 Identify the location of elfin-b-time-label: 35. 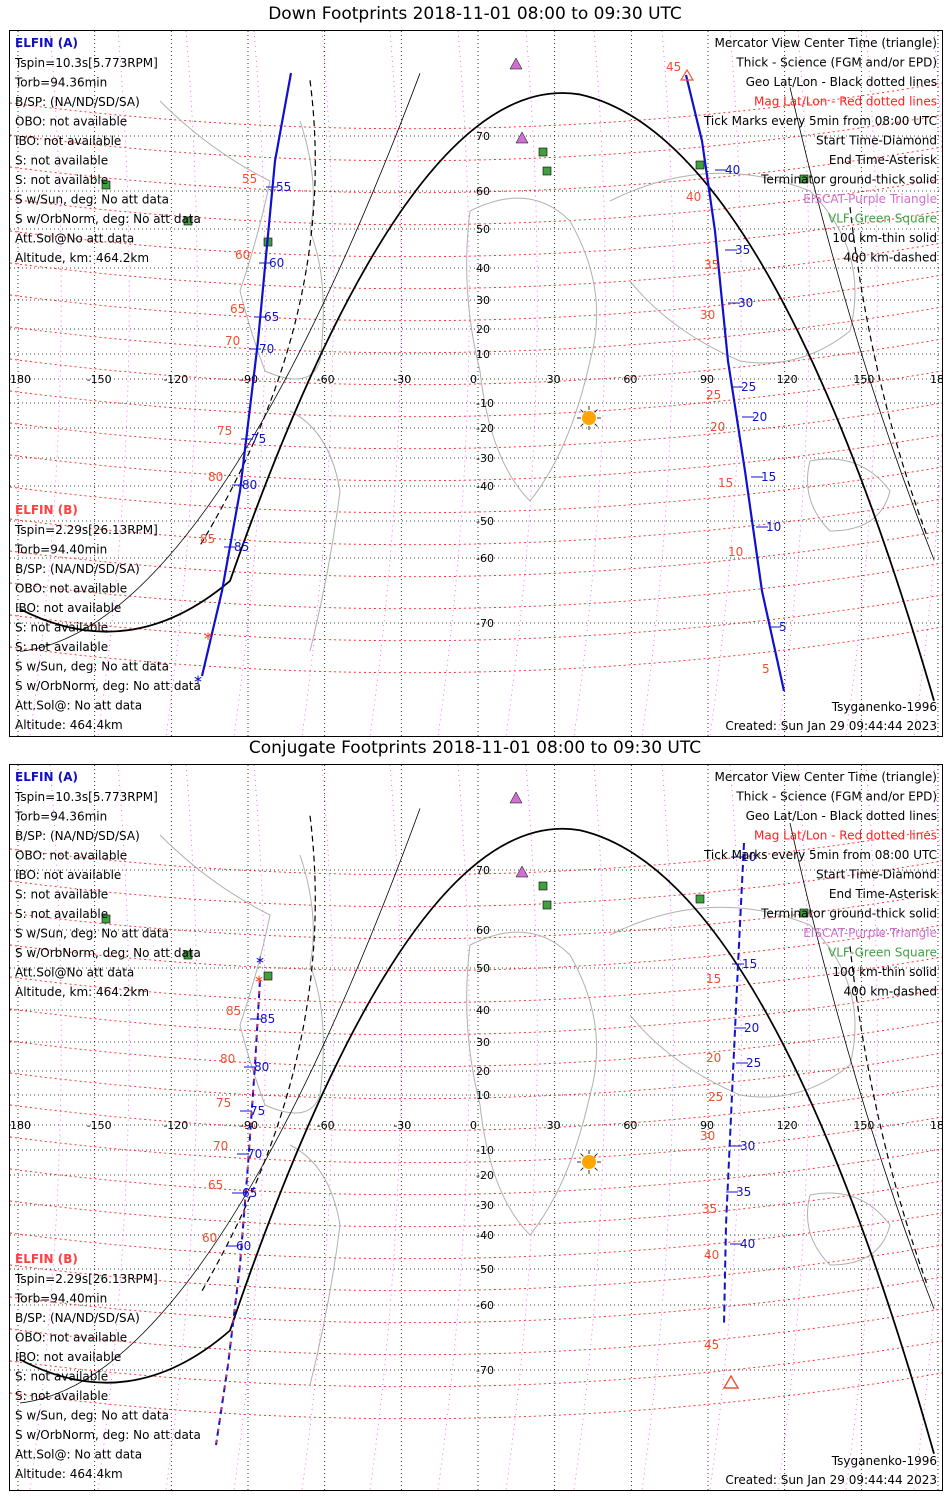
(742, 250).